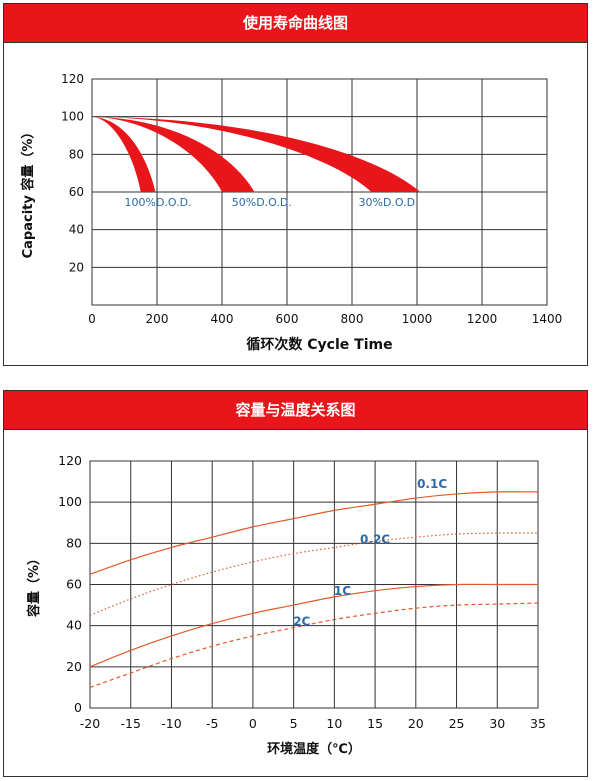 Image resolution: width=593 pixels, height=781 pixels. What do you see at coordinates (389, 202) in the screenshot?
I see `dod-label: 30%D.O.D.` at bounding box center [389, 202].